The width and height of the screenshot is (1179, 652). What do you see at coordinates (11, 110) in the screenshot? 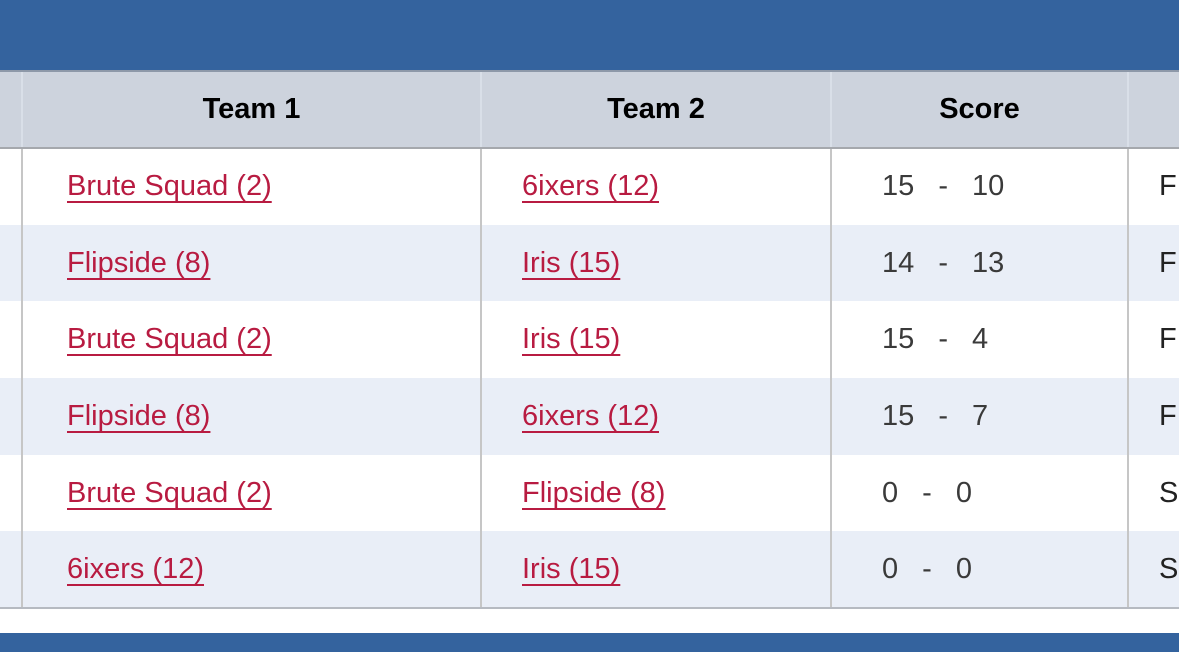
I see `header-cell-cutoff` at bounding box center [11, 110].